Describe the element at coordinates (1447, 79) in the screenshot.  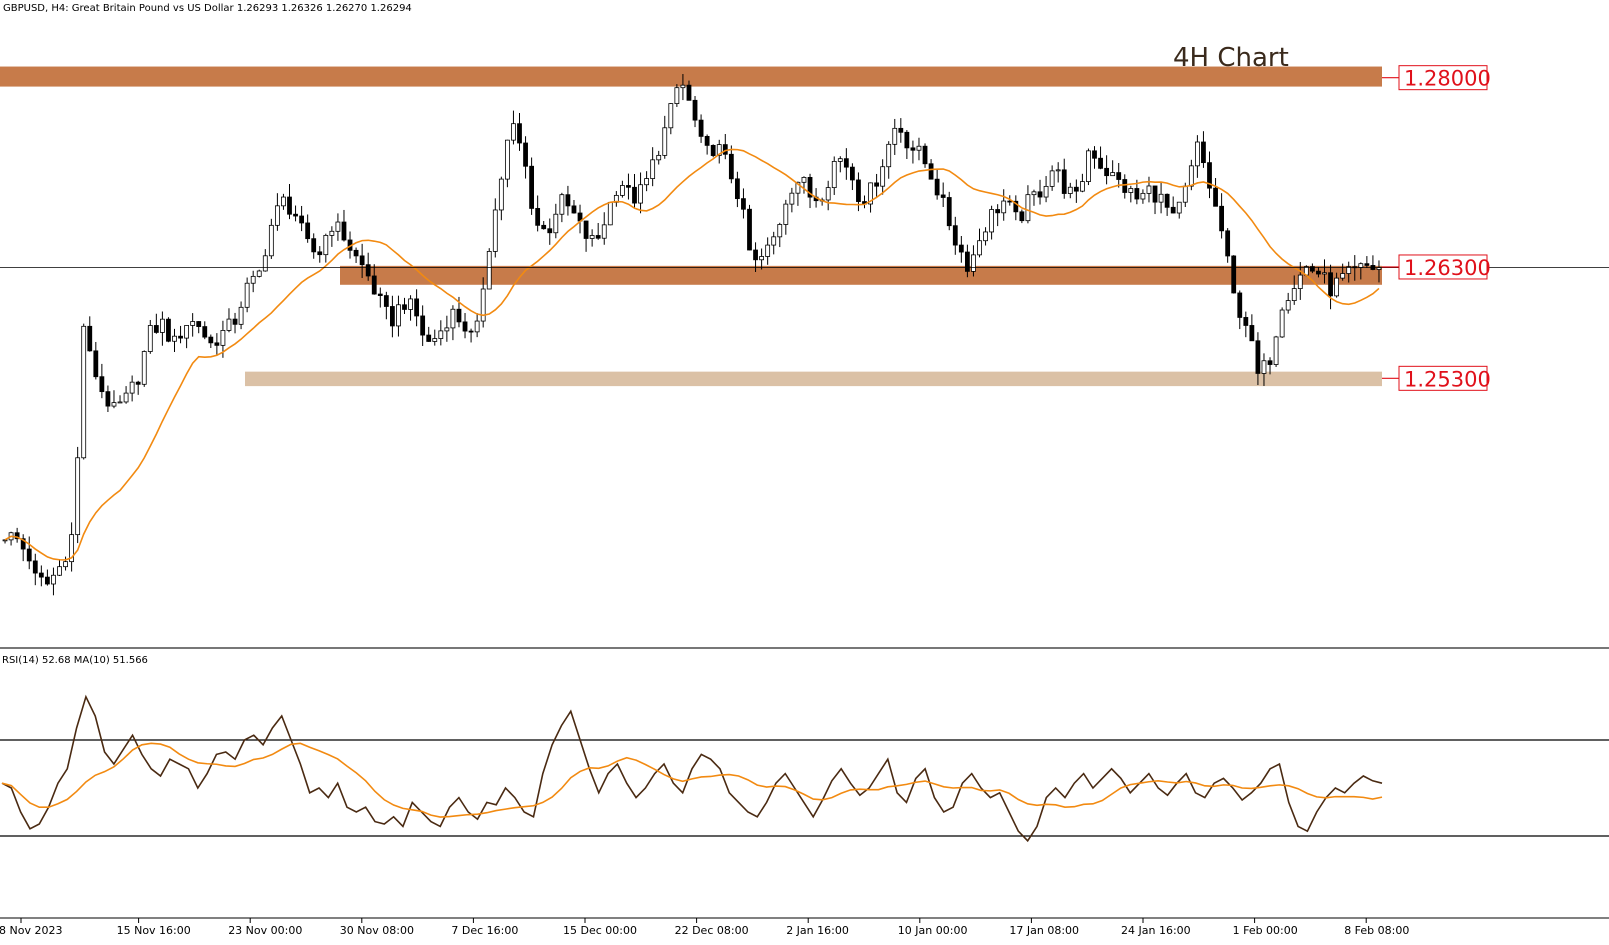
I see `level-label: 1.28000` at that location.